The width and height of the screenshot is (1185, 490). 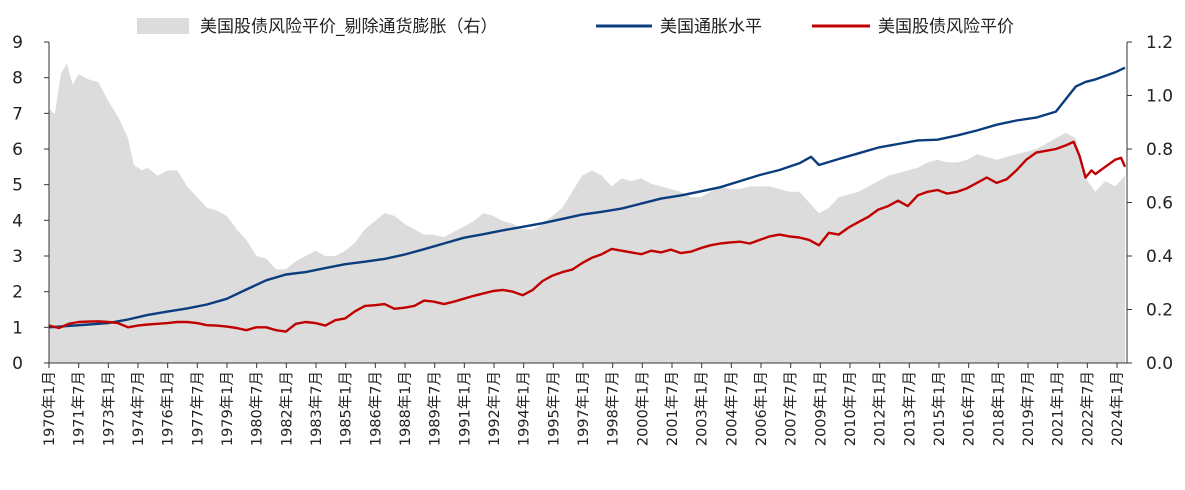 I want to click on x-tick-label: 1979年1月, so click(x=227, y=408).